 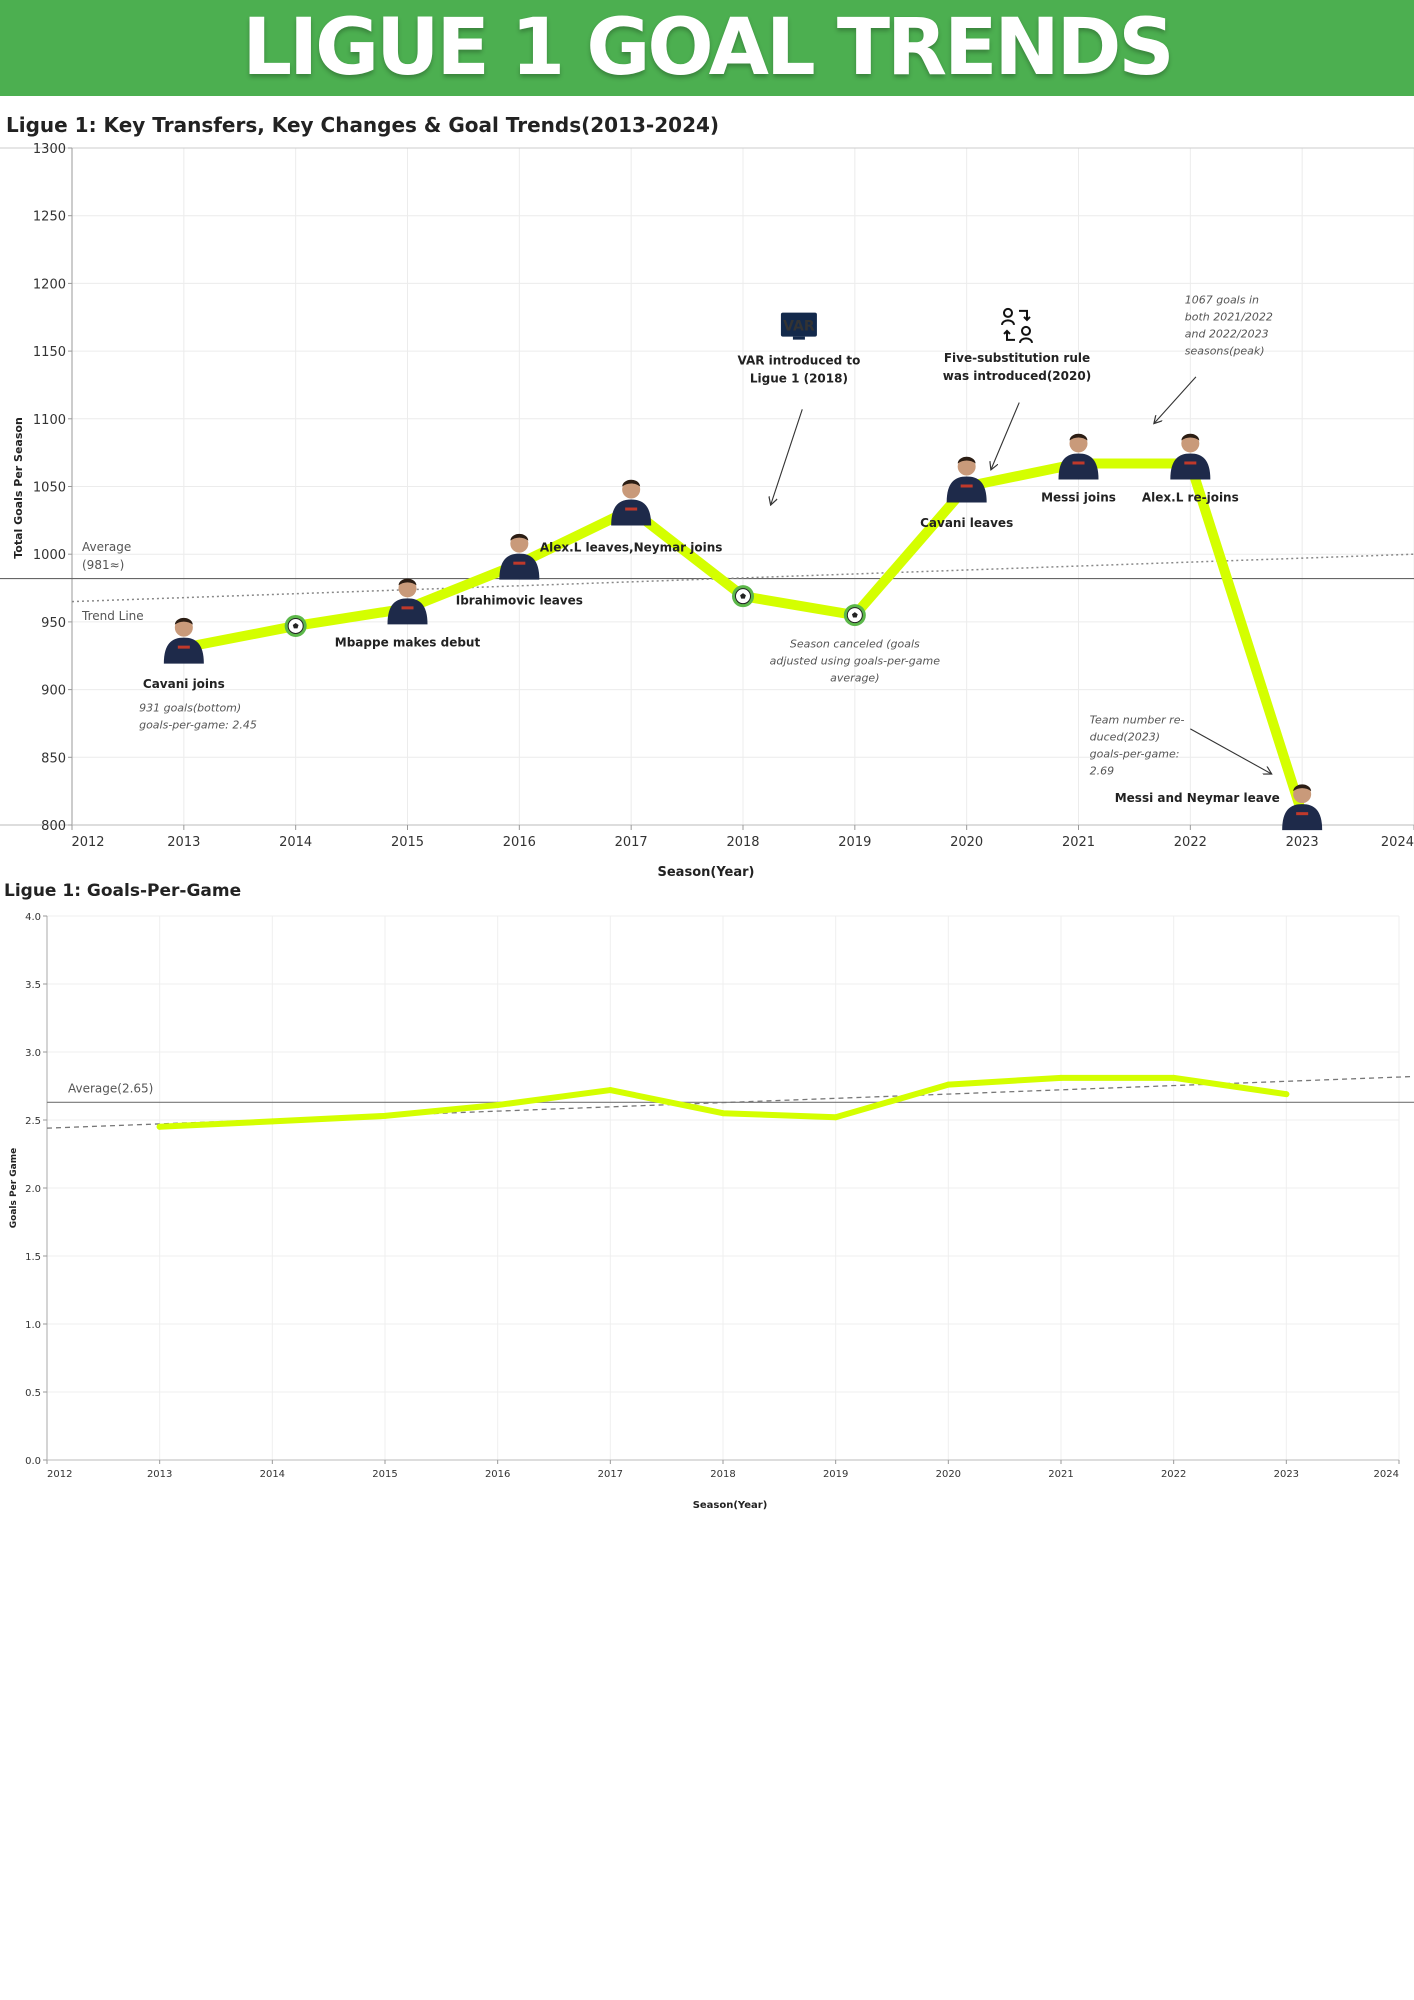 I want to click on y-tick-label: 1.5, so click(x=33, y=1257).